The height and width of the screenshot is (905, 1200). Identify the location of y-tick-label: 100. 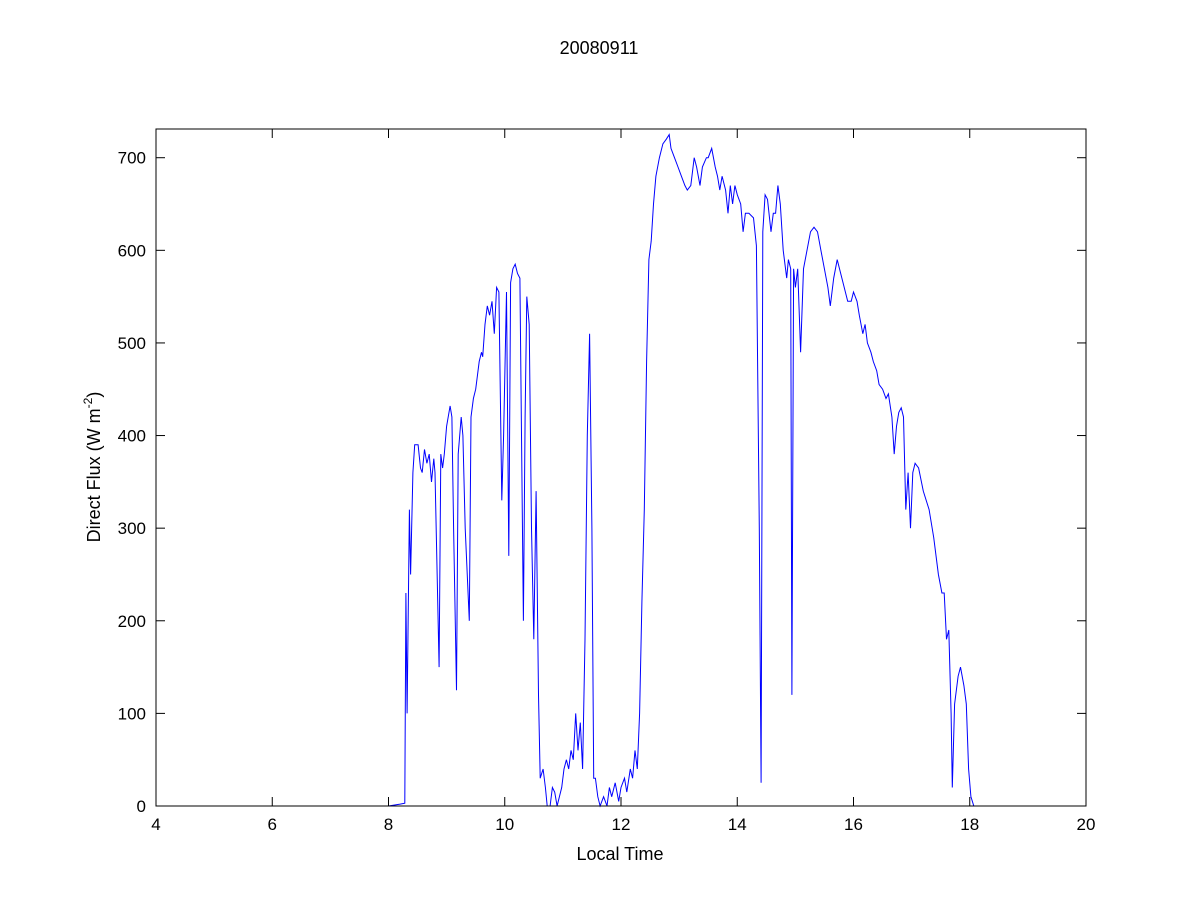
(132, 713).